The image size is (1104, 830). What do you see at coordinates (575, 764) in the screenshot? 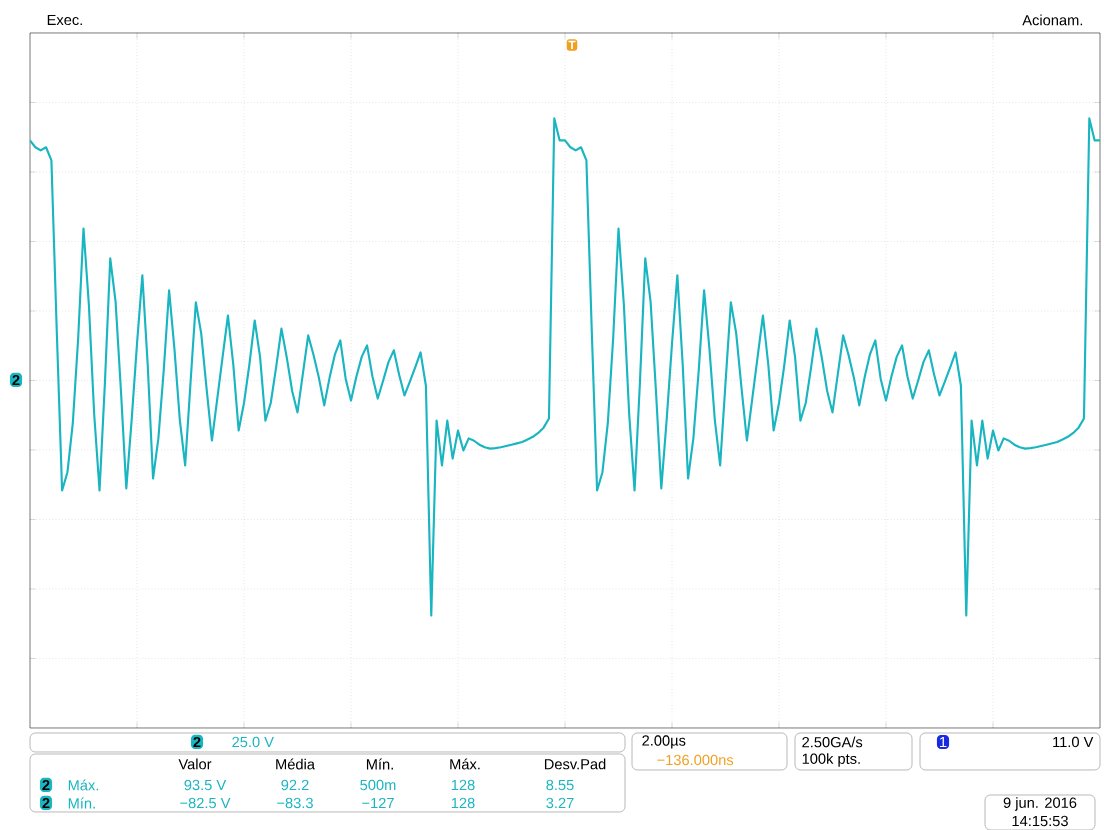
I see `text: Desv.Pad` at bounding box center [575, 764].